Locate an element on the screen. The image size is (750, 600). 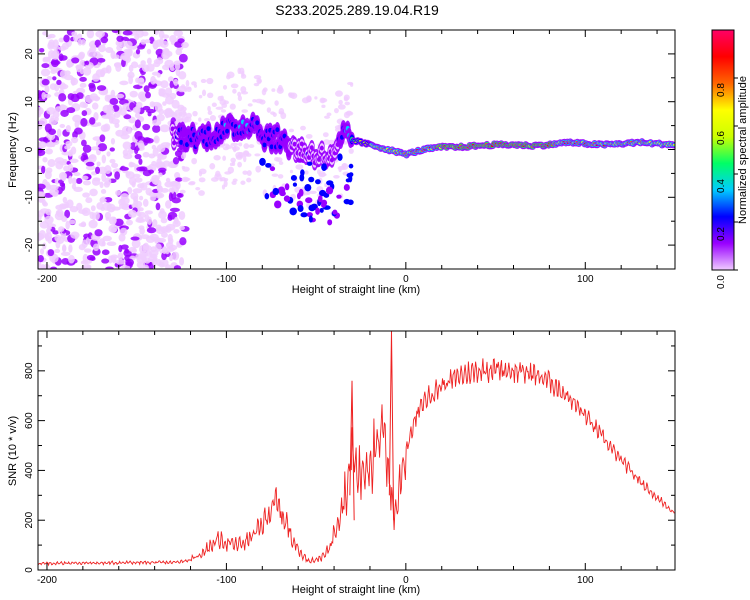
snr-x-label: Height of straight line (km) is located at coordinates (356, 590).